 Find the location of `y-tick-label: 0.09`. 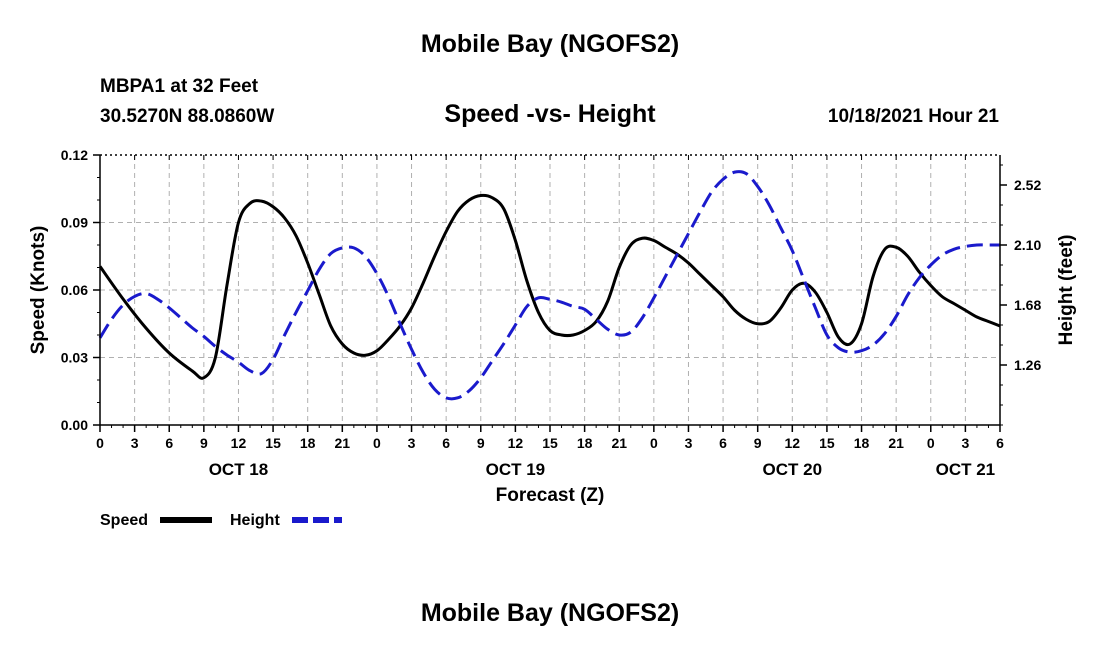

y-tick-label: 0.09 is located at coordinates (74, 223).